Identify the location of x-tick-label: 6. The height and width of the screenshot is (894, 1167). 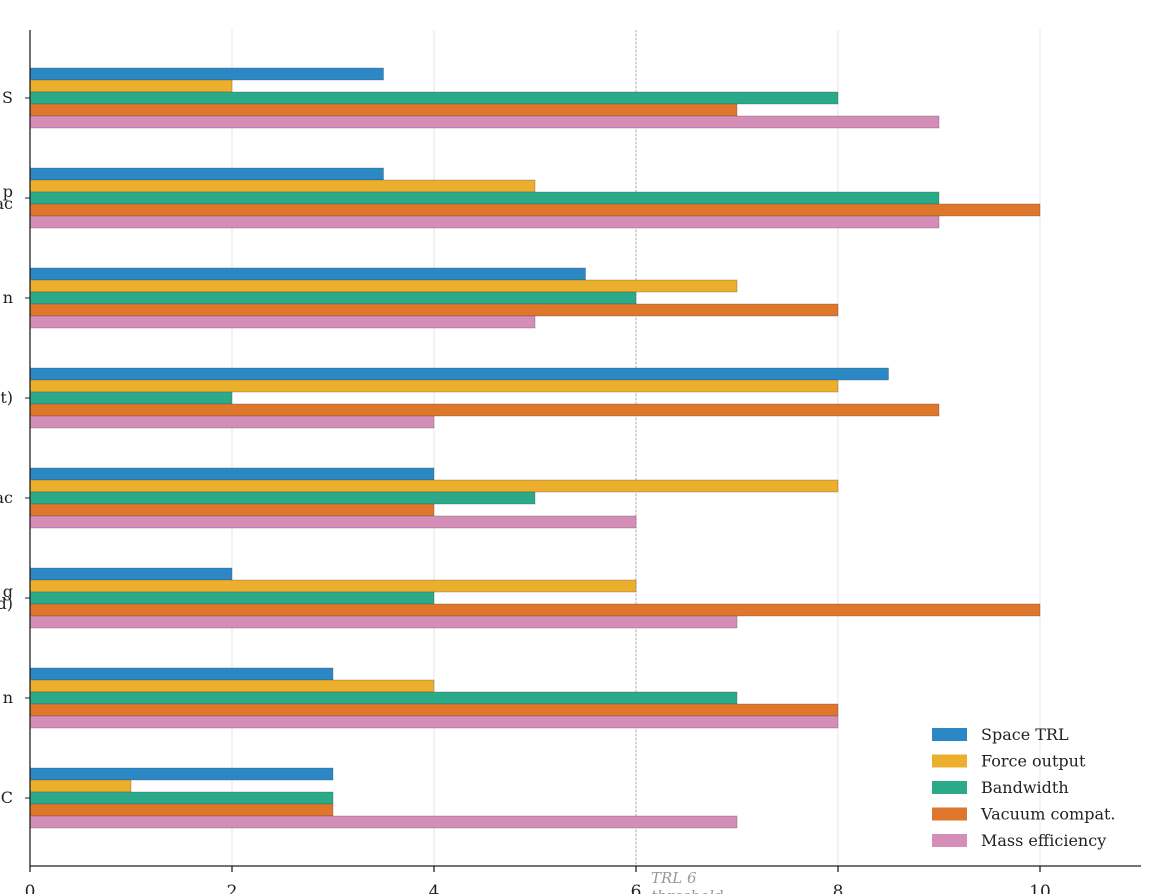
(636, 888).